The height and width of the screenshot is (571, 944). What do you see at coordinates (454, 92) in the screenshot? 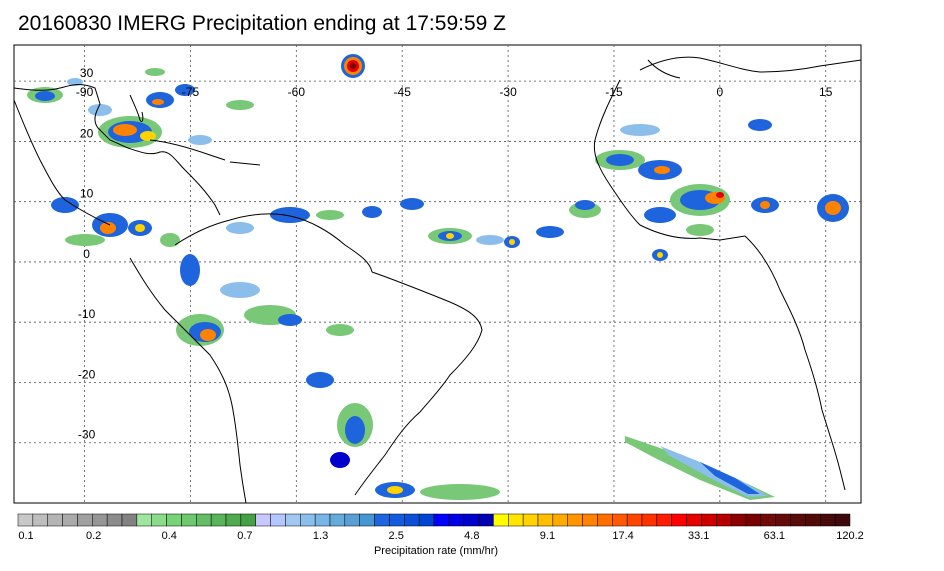
I see `longitude-labels: -90 -75 -60 -45 -30 -15 0 15` at bounding box center [454, 92].